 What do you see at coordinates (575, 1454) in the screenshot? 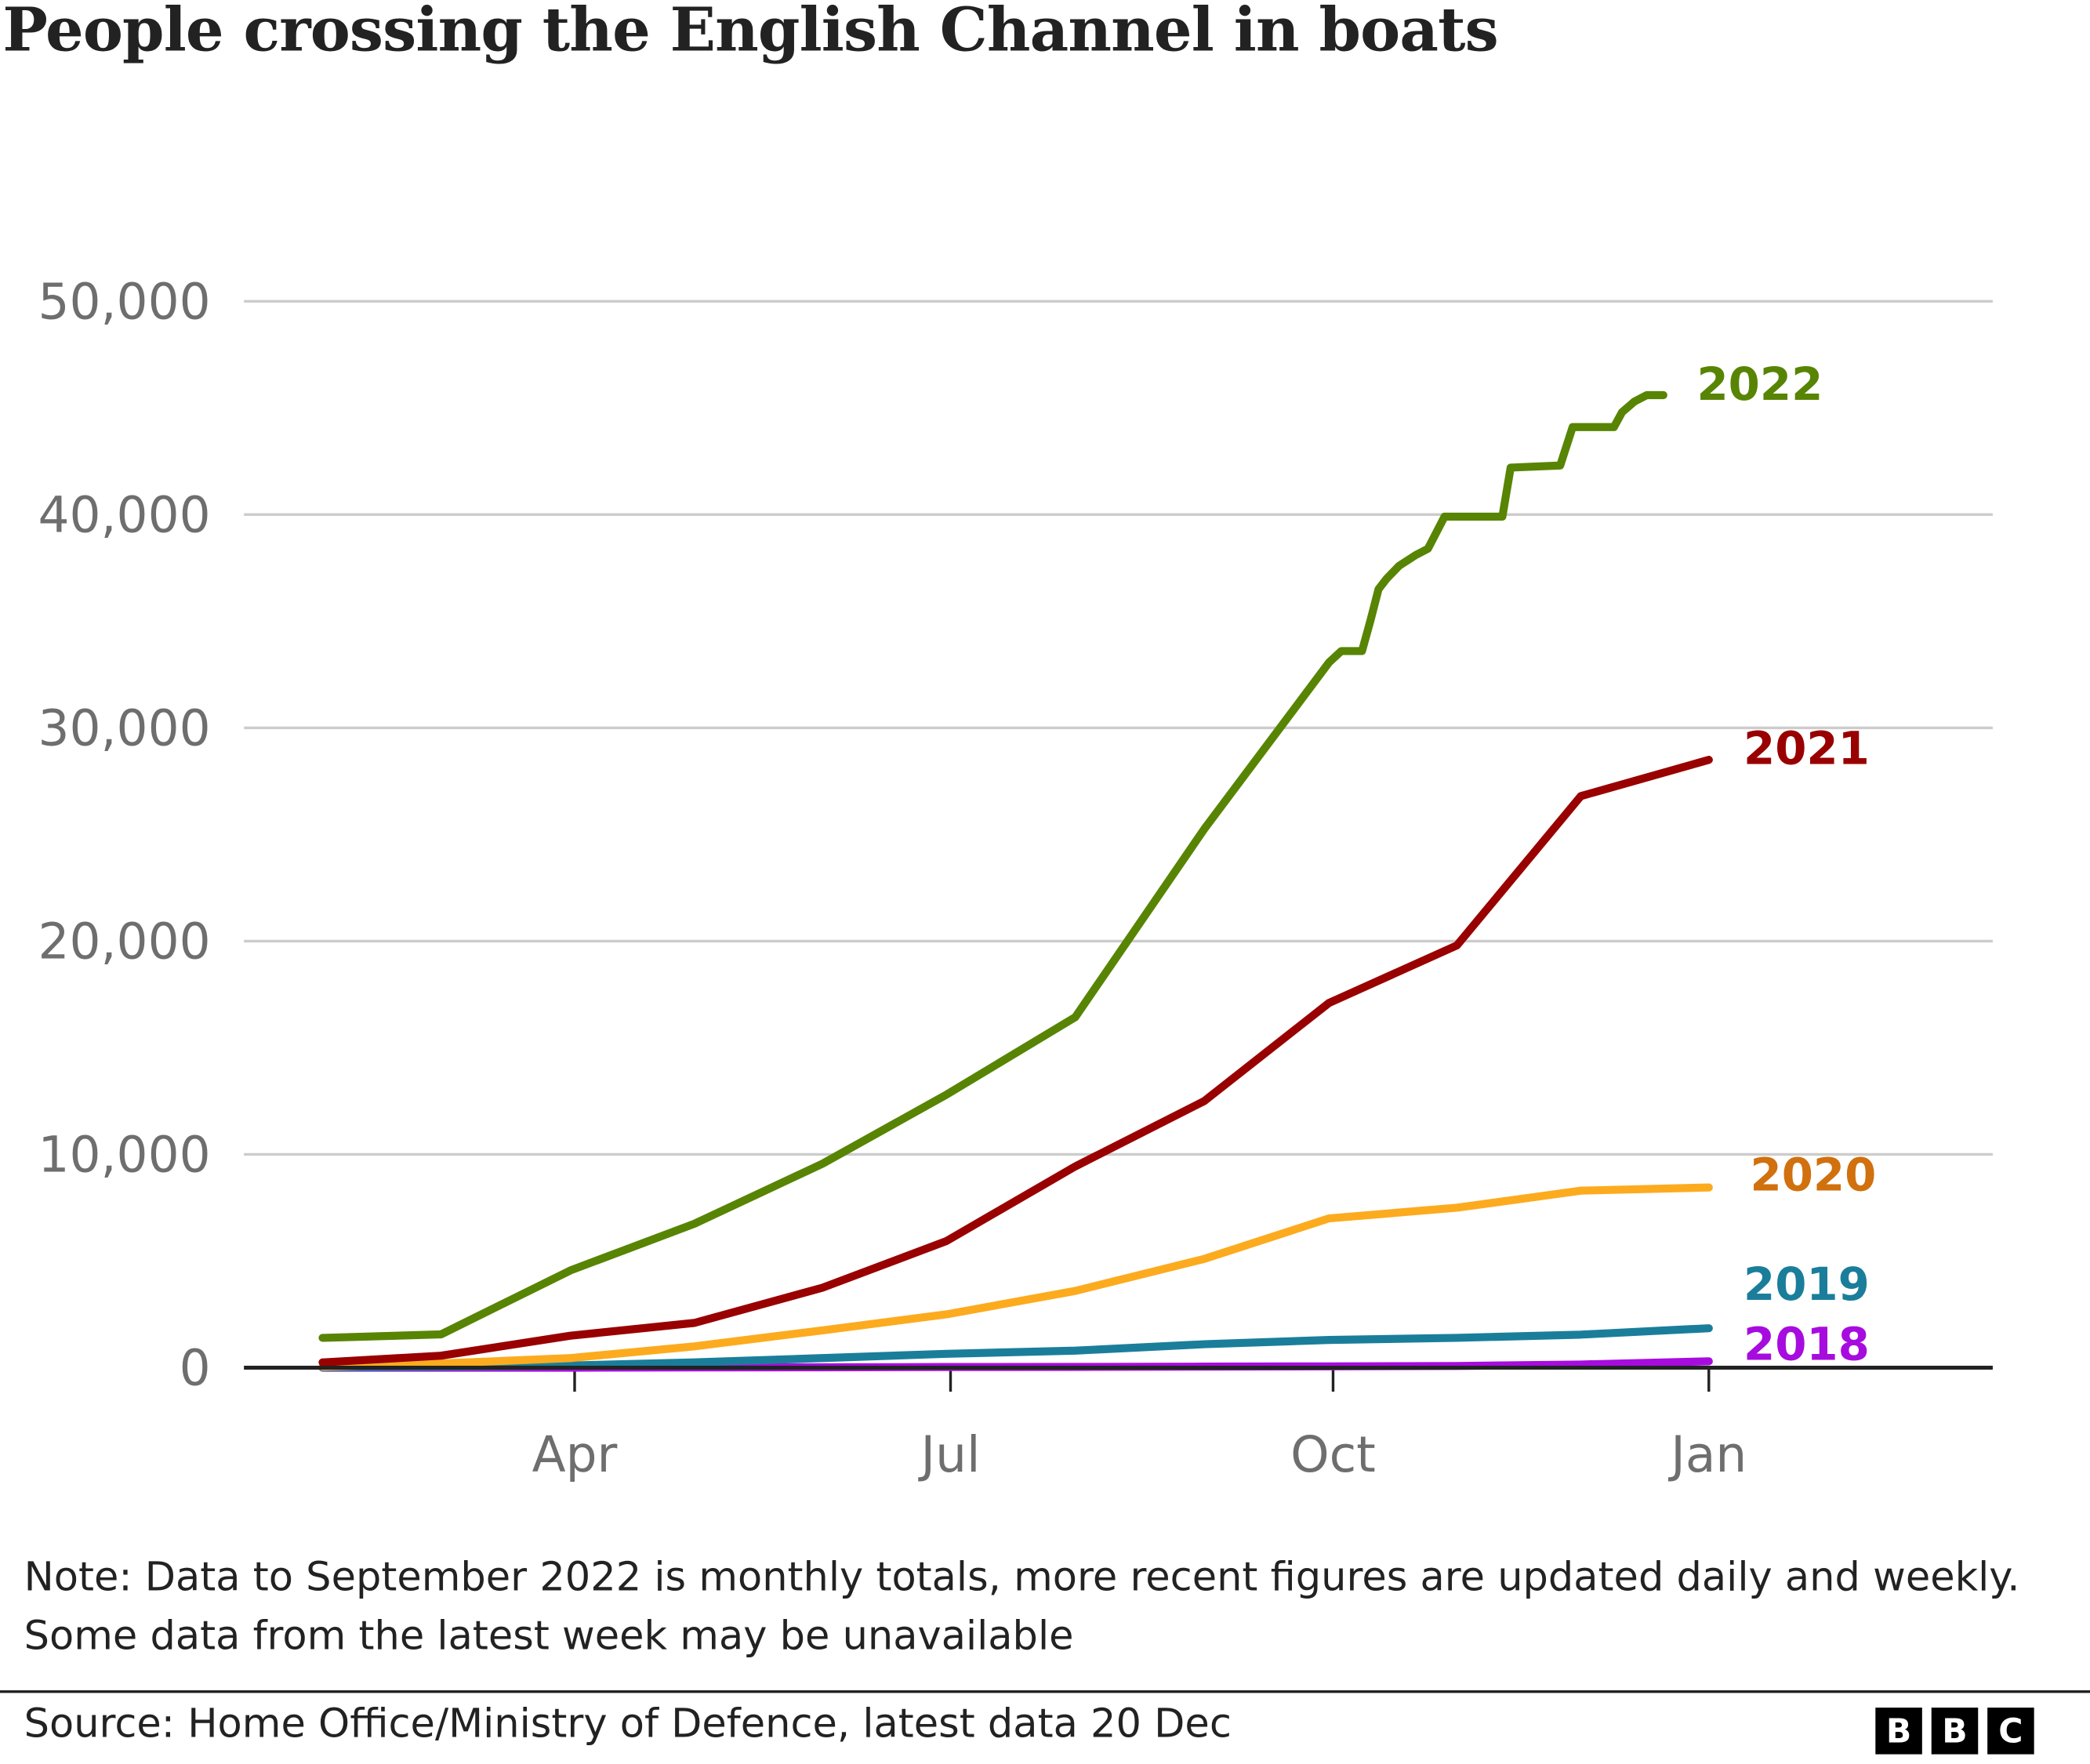
I see `x-tick-label: Apr` at bounding box center [575, 1454].